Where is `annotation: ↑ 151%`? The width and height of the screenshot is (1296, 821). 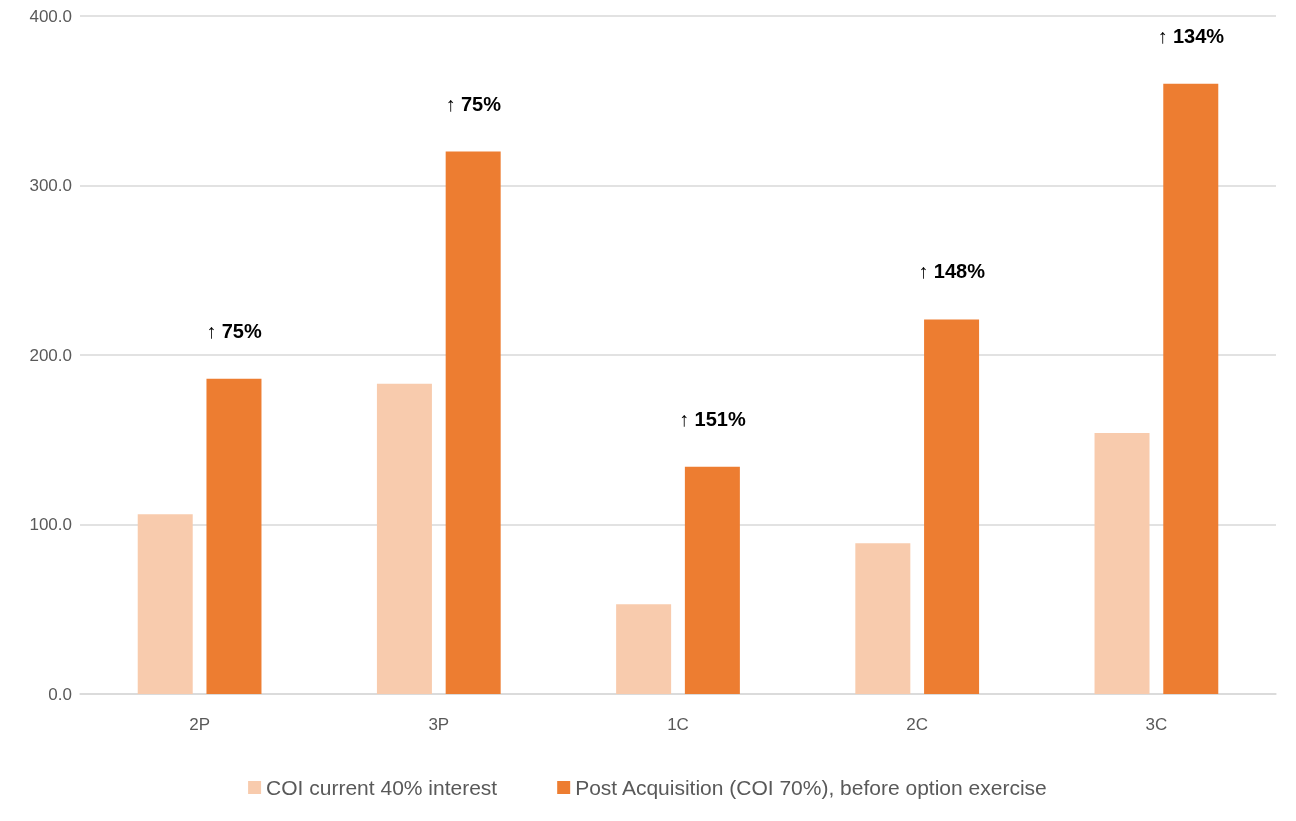
annotation: ↑ 151% is located at coordinates (712, 418).